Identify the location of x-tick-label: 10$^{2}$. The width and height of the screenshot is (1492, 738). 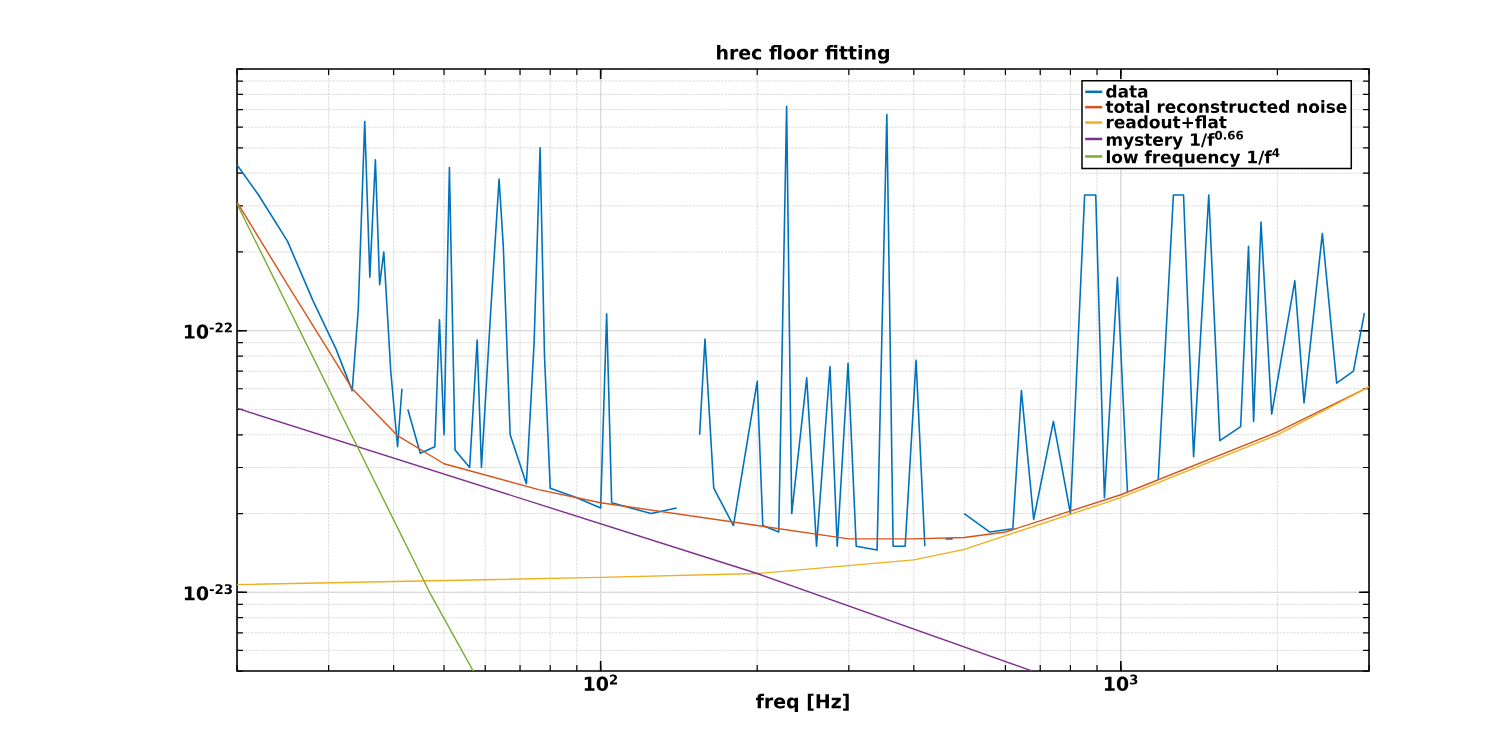
(601, 682).